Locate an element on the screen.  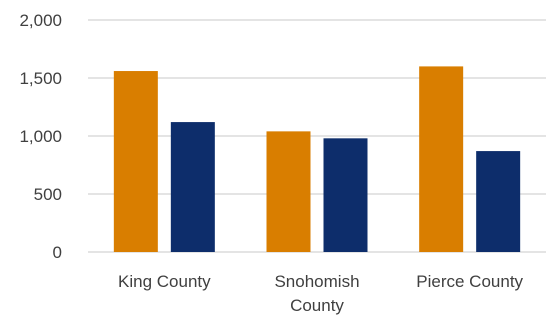
y-axis-tick-labels: 0 500 1,000 1,500 2,000 is located at coordinates (40, 136).